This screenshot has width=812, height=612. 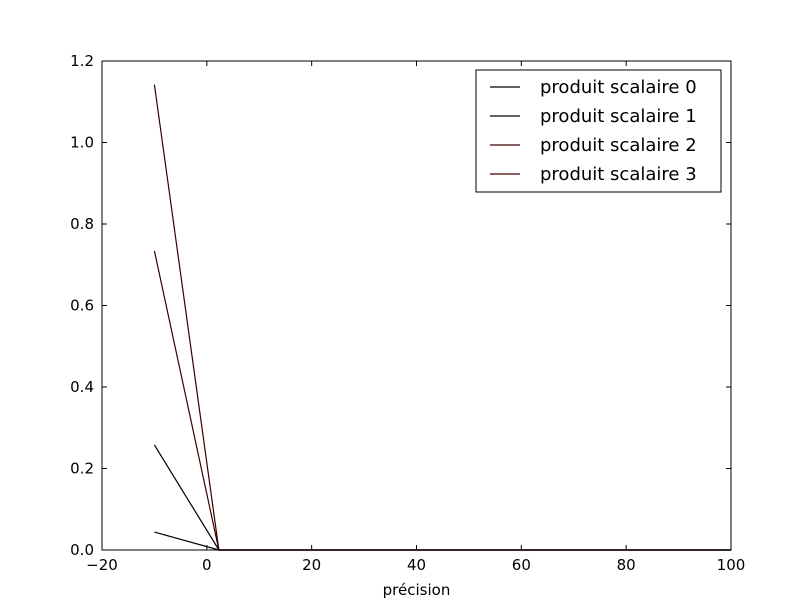 What do you see at coordinates (82, 143) in the screenshot?
I see `y-tick-label: 1.0` at bounding box center [82, 143].